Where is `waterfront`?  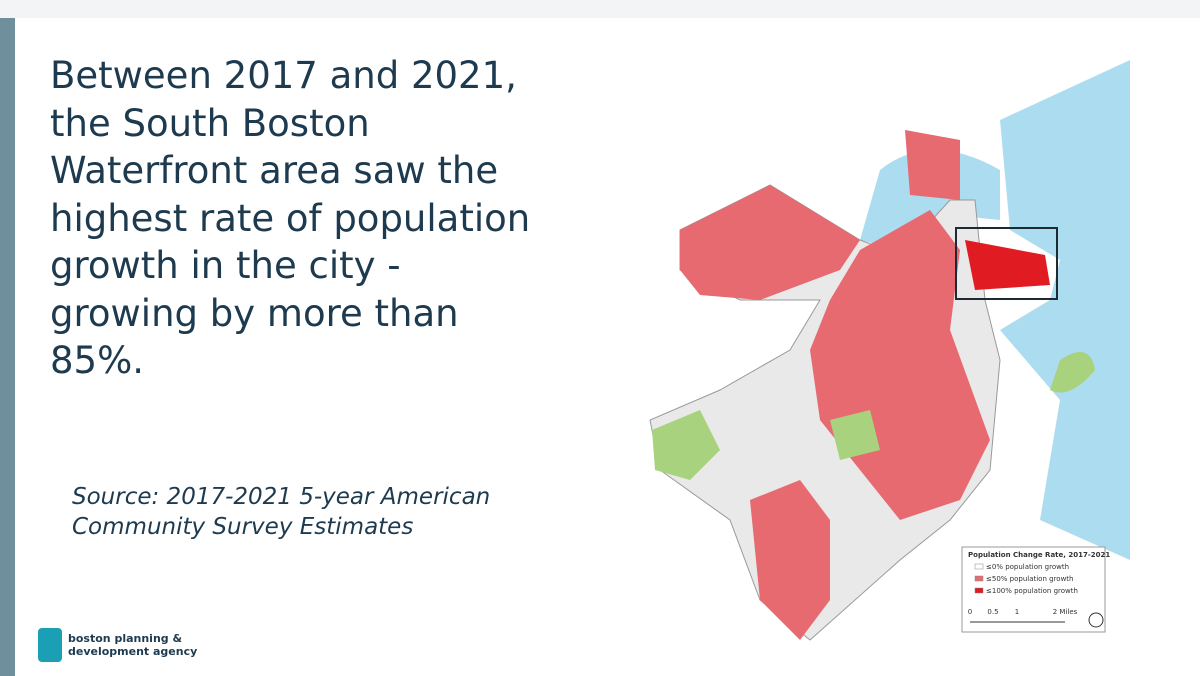 waterfront is located at coordinates (1007, 265).